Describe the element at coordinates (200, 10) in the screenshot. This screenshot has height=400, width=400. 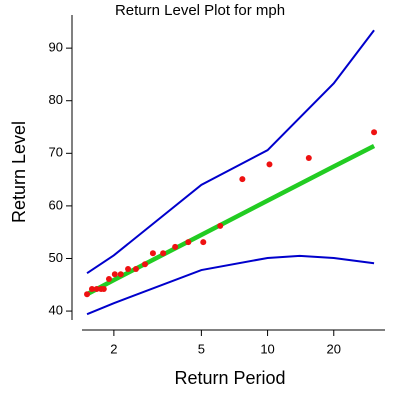
I see `chart-title: Return Level Plot for mph` at that location.